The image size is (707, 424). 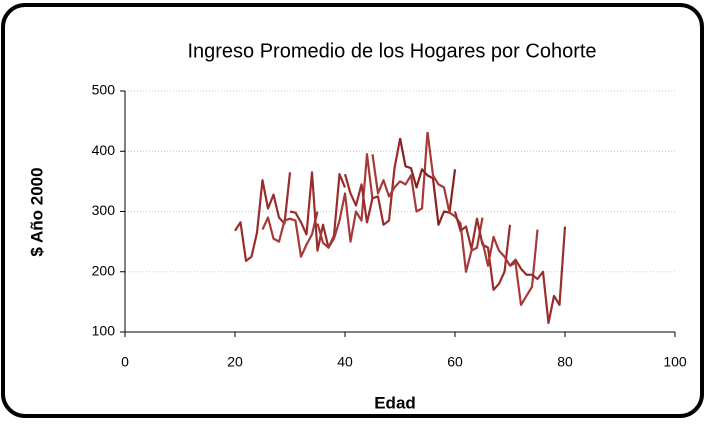 I want to click on y-tick-label: 400, so click(x=104, y=150).